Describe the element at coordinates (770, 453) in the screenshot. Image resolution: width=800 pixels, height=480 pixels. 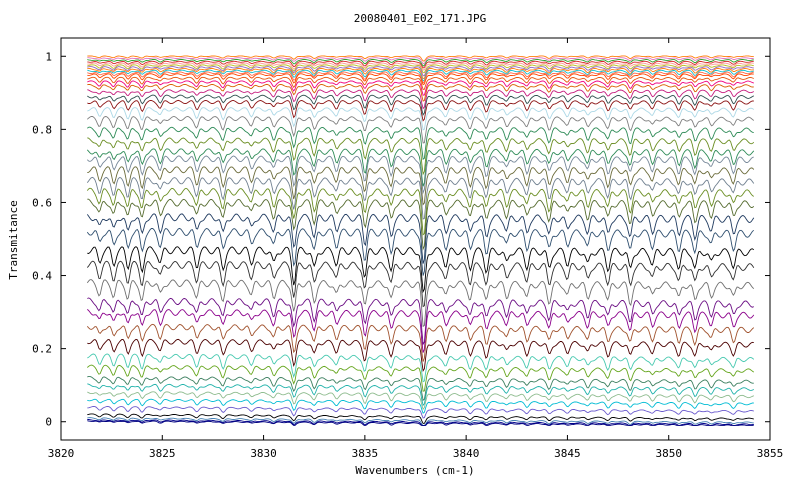
I see `x-tick-label: 3855` at that location.